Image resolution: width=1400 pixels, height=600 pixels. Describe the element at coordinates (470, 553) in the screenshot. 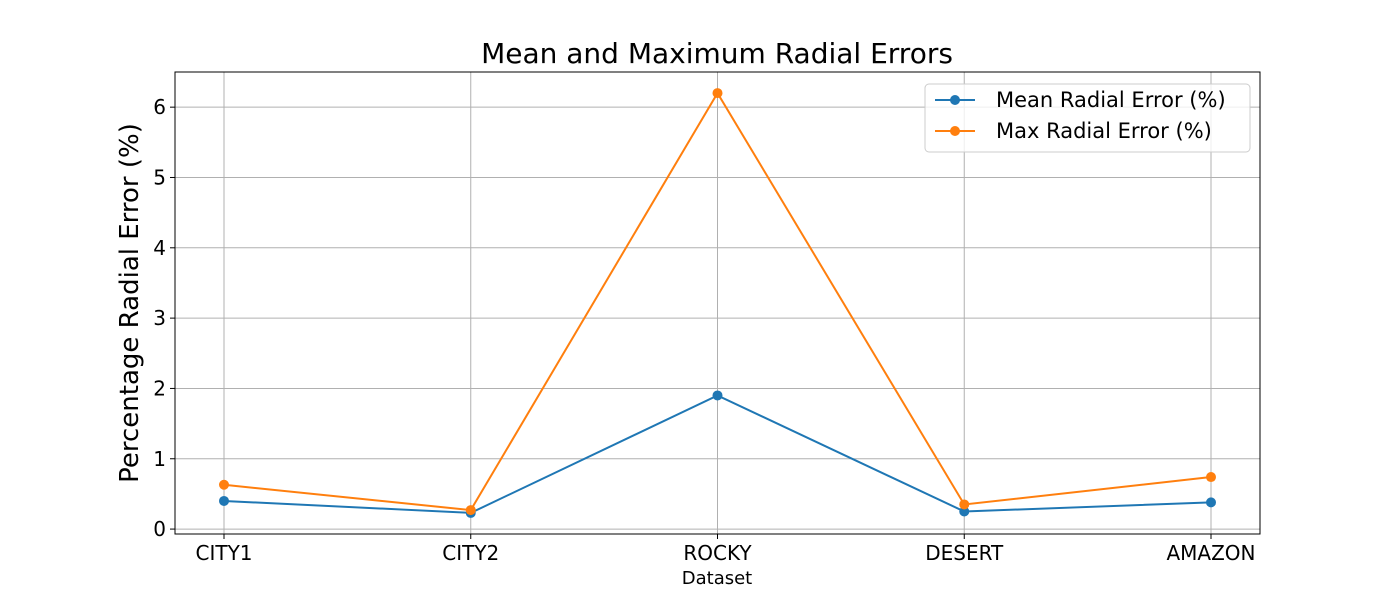

I see `x-tick-label: CITY2` at that location.